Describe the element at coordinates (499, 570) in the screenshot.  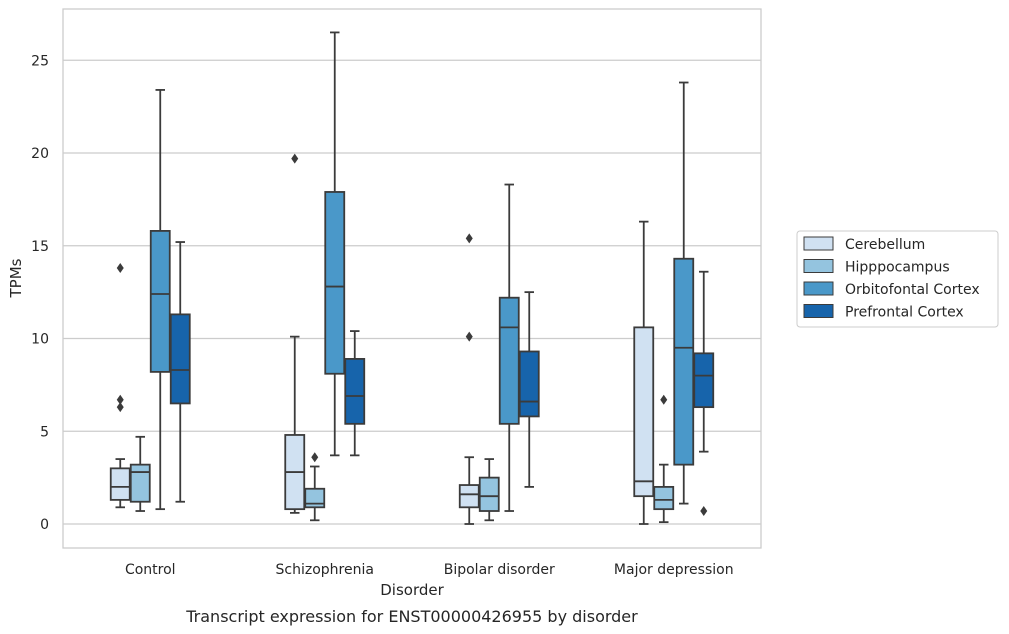
I see `x-tick-label: Bipolar disorder` at that location.